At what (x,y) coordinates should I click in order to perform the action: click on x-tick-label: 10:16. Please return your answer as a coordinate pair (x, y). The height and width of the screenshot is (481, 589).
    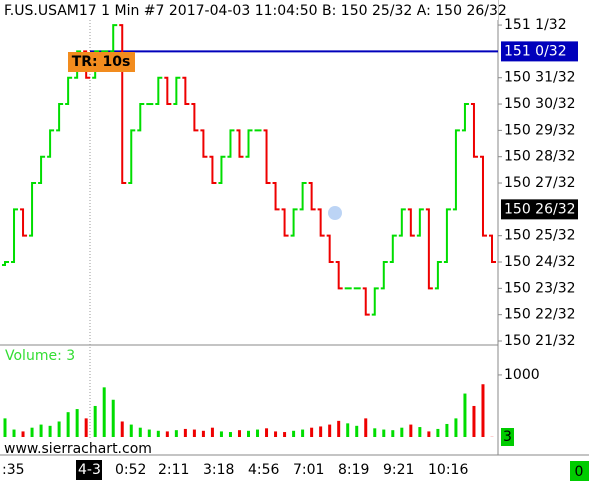
    Looking at the image, I should click on (448, 470).